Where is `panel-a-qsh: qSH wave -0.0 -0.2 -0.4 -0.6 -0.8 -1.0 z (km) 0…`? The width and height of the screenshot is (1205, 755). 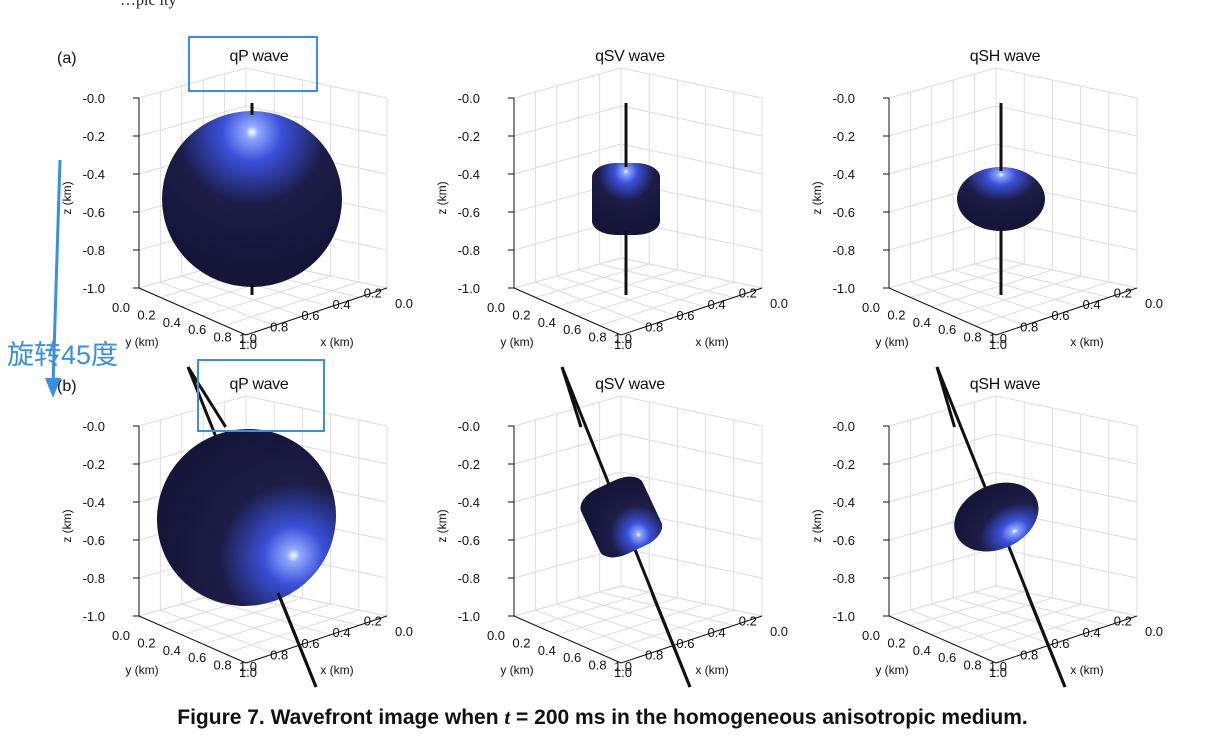 panel-a-qsh: qSH wave -0.0 -0.2 -0.4 -0.6 -0.8 -1.0 z (km) 0… is located at coordinates (1005, 218).